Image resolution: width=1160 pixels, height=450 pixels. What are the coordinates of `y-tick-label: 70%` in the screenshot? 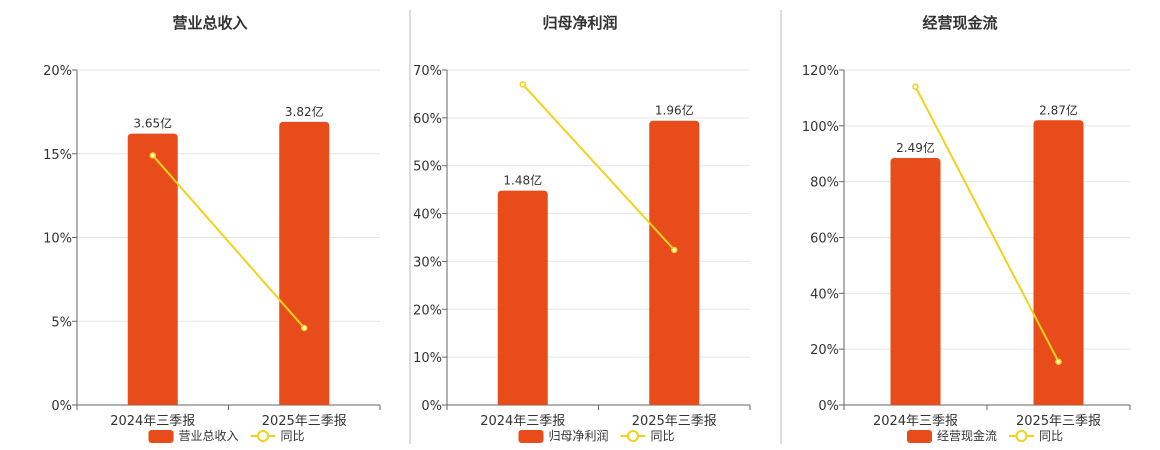 It's located at (427, 71).